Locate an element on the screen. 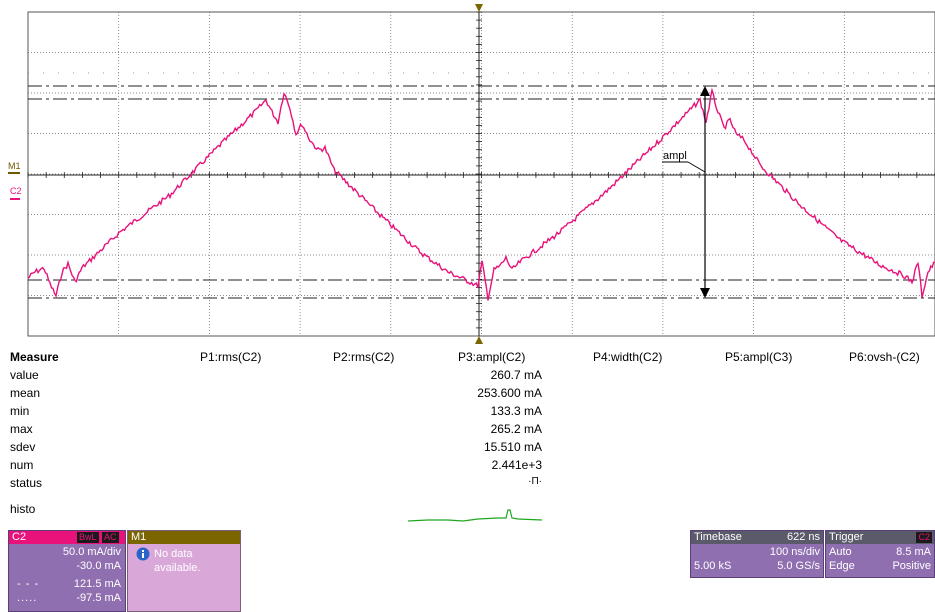 The width and height of the screenshot is (935, 612). trigger-top-marker is located at coordinates (479, 8).